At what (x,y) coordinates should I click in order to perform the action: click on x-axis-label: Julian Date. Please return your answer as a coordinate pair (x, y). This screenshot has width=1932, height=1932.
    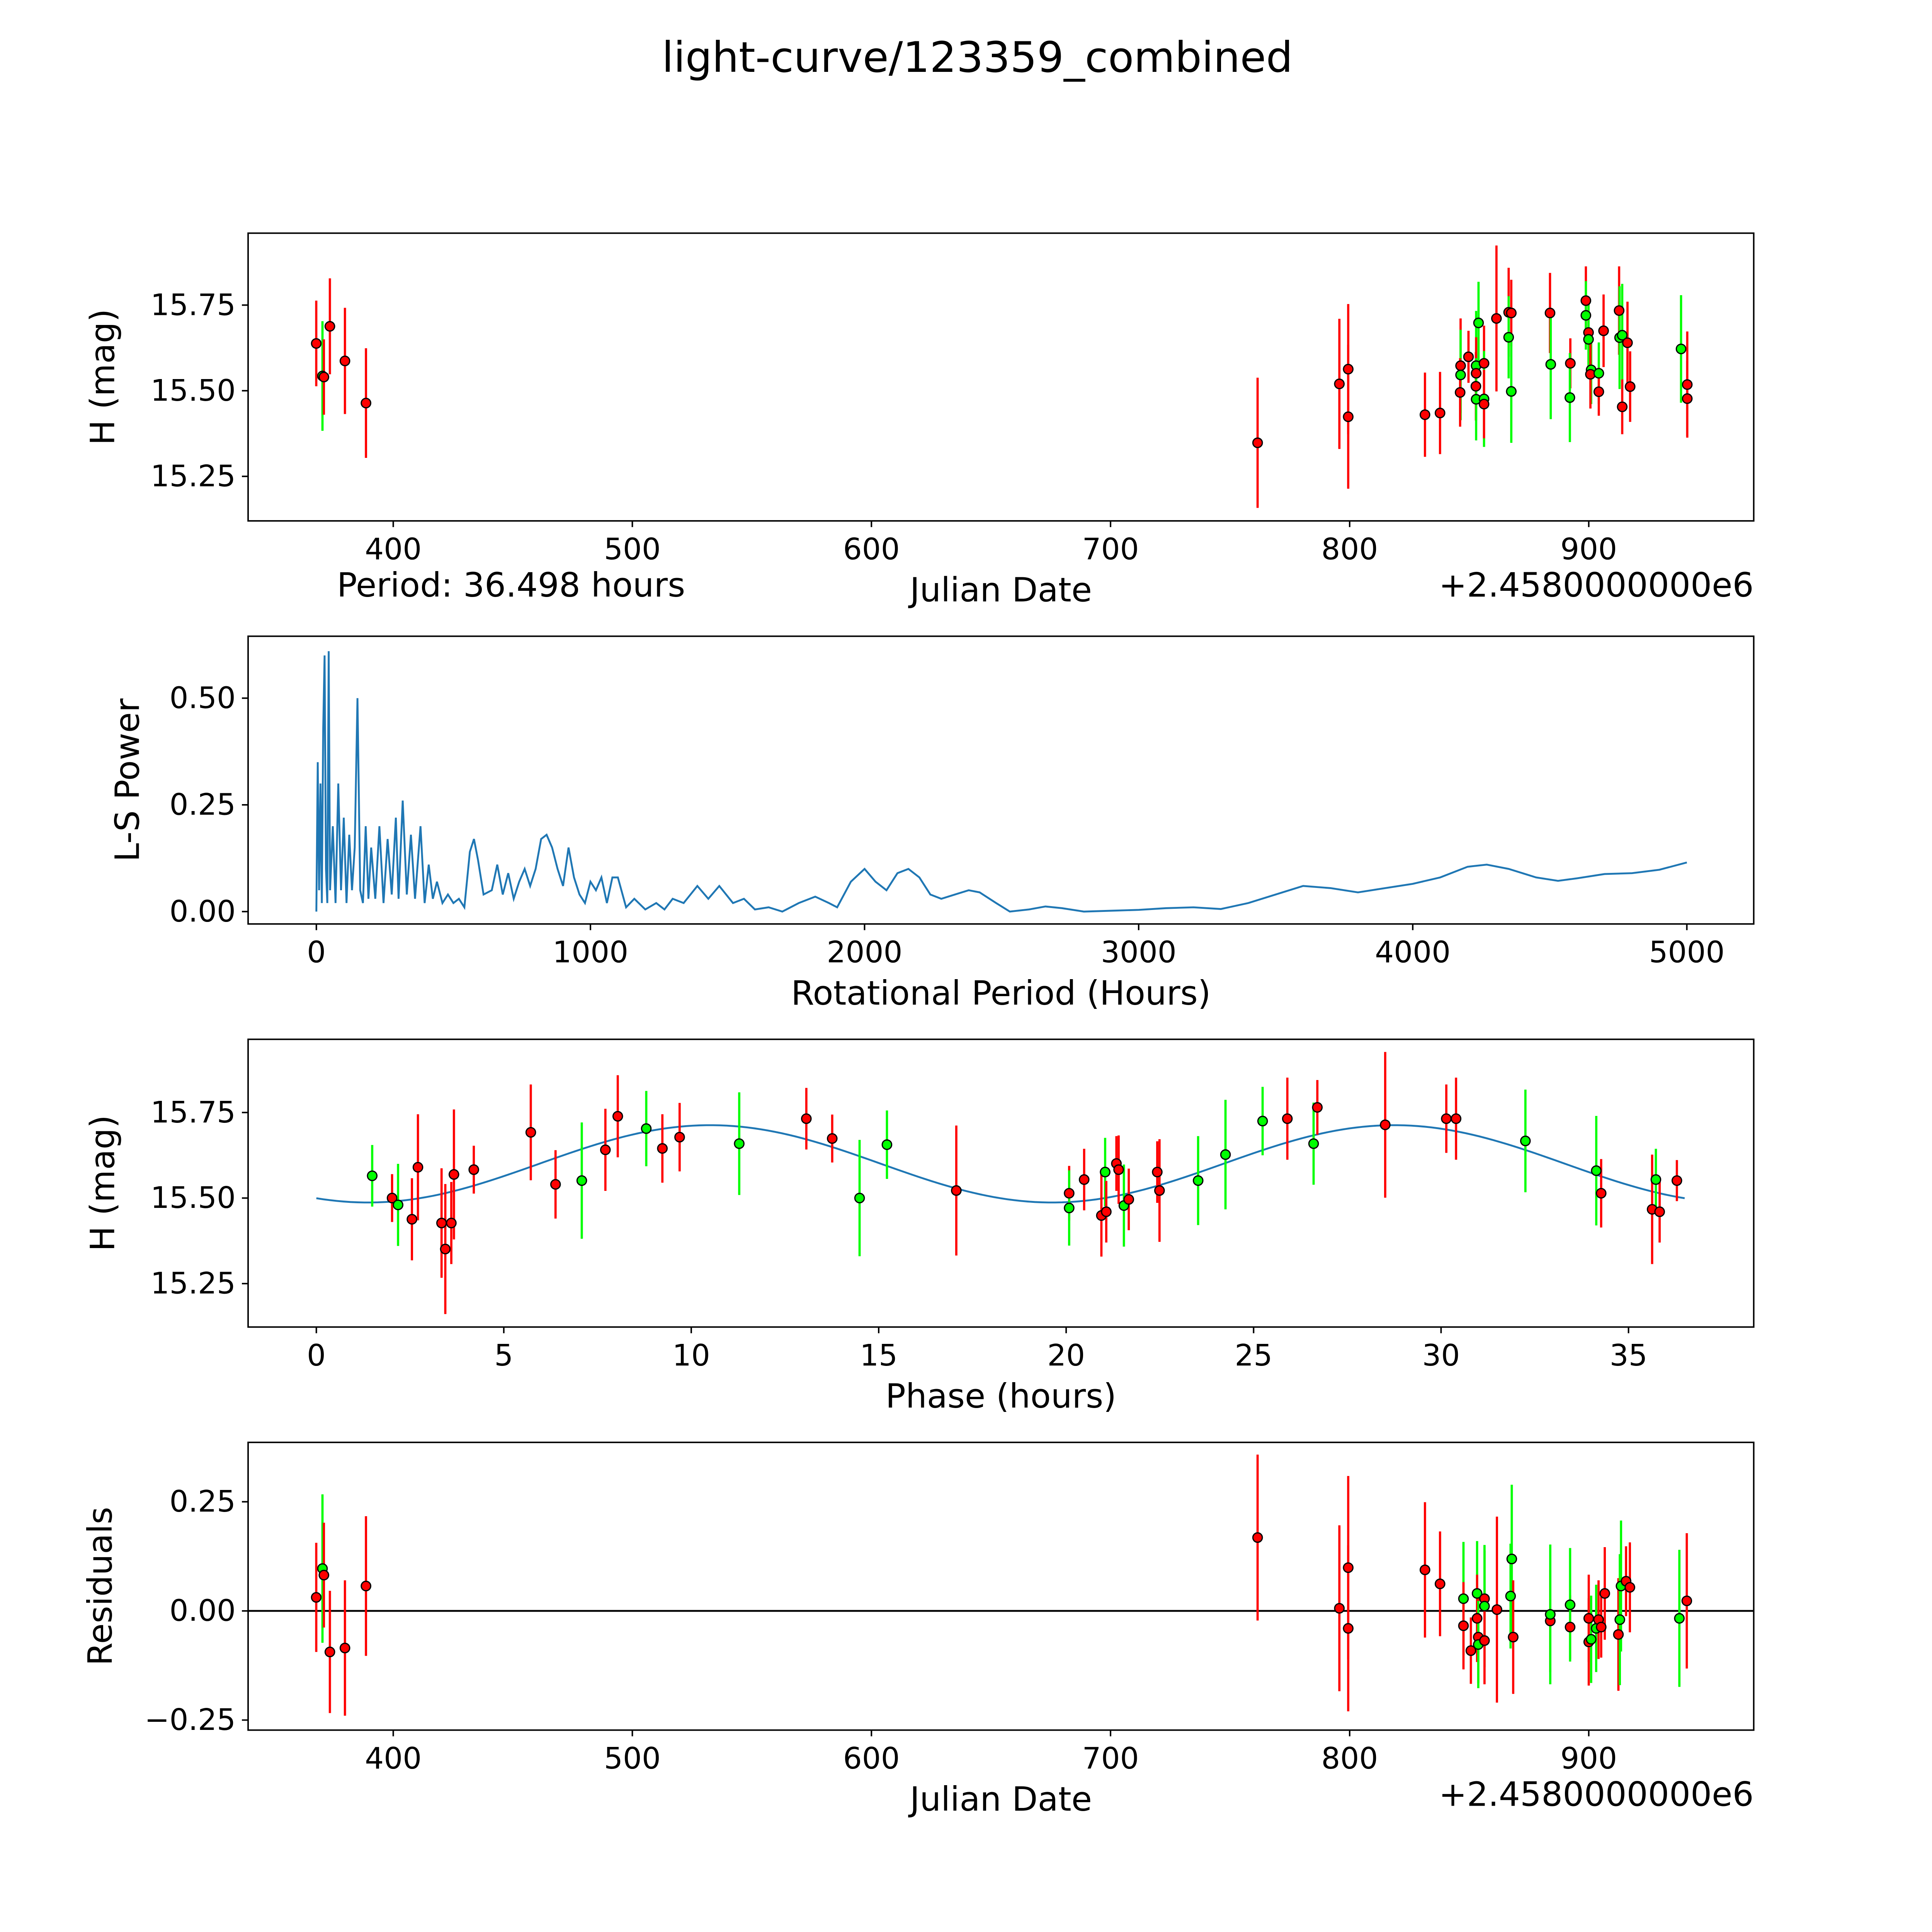
    Looking at the image, I should click on (1000, 1799).